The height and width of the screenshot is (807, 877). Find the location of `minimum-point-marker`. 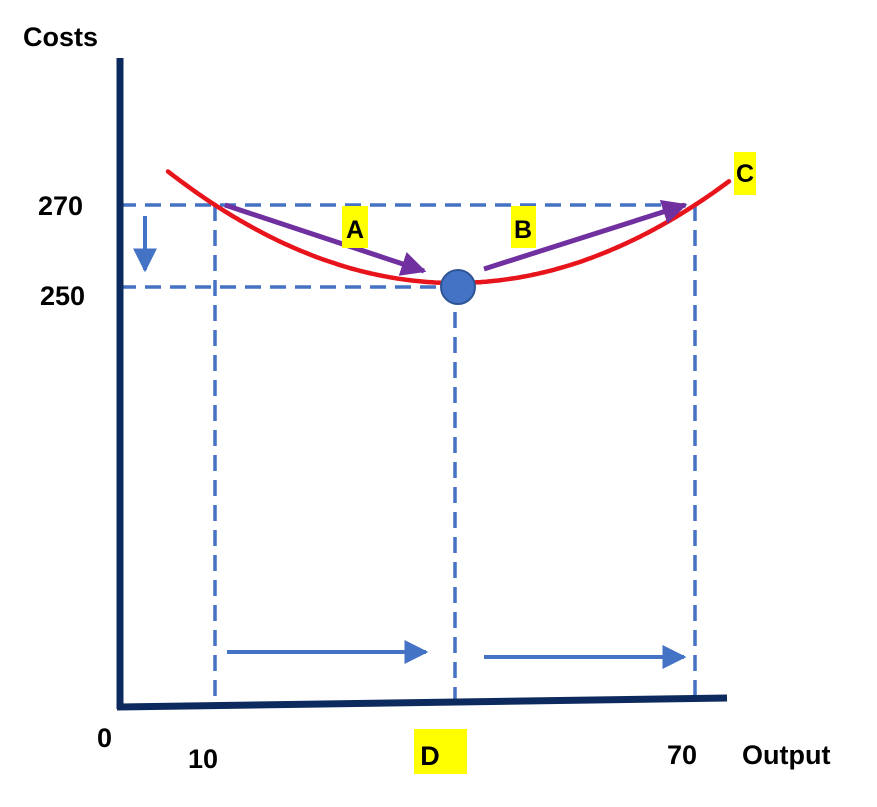

minimum-point-marker is located at coordinates (458, 287).